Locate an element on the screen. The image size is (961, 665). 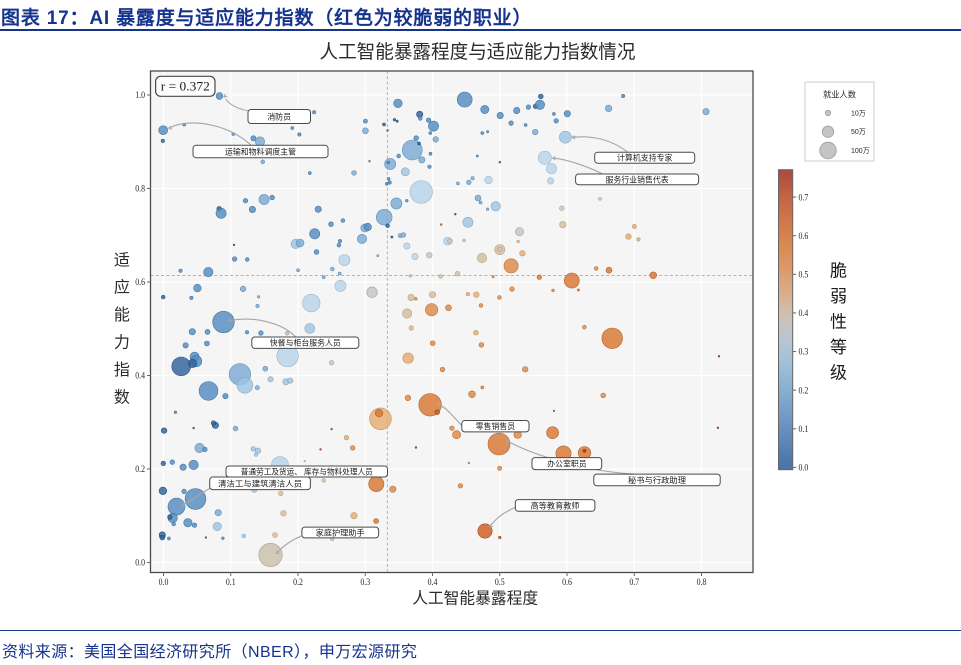
svg-text: 人工智能暴露程度 is located at coordinates (475, 599).